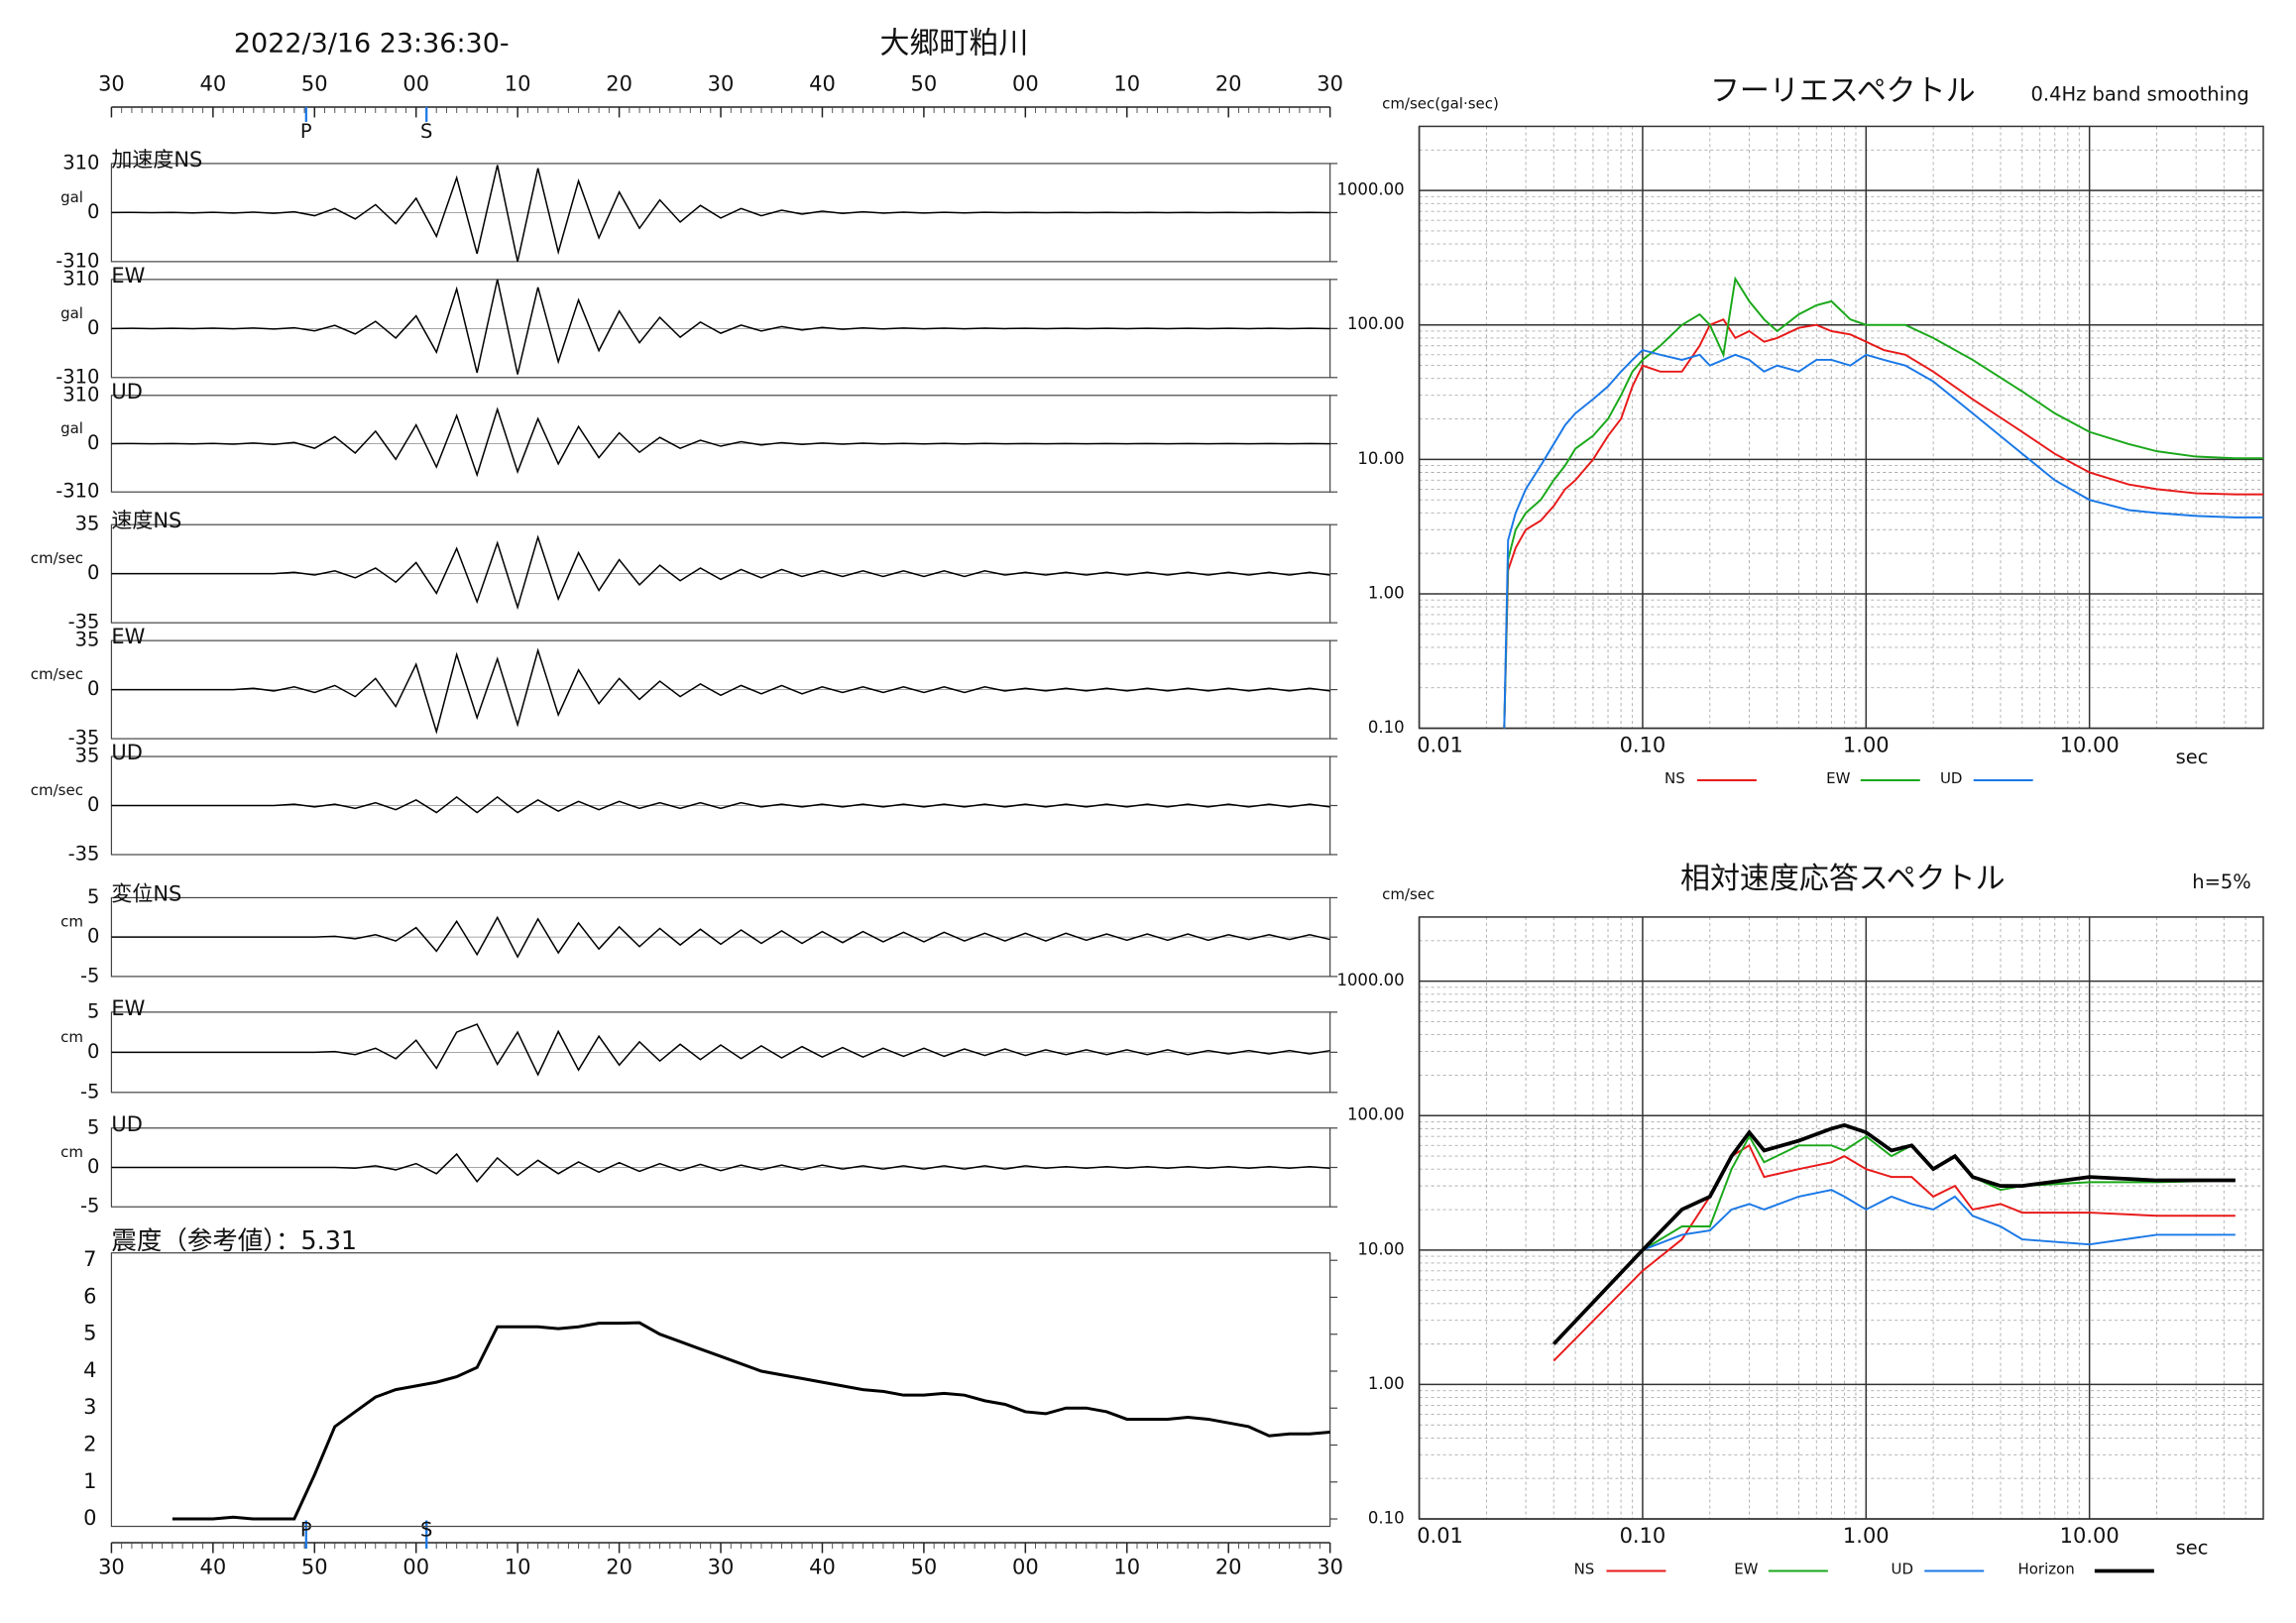  Describe the element at coordinates (89, 1259) in the screenshot. I see `y-tick-label: 7` at that location.